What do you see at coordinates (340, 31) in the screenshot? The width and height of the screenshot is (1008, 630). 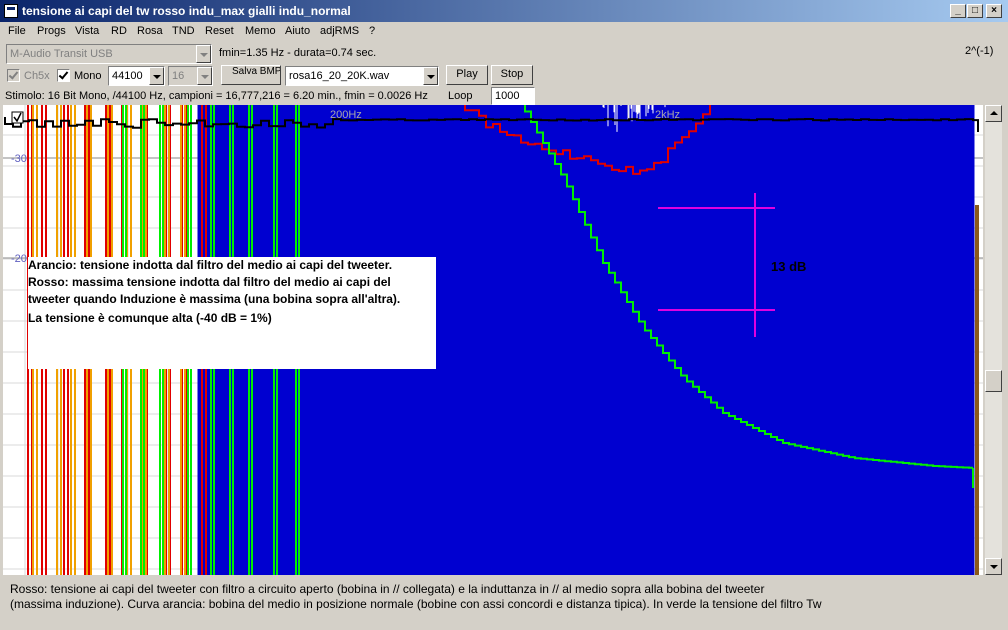 I see `menu-adjrms: adjRMS` at bounding box center [340, 31].